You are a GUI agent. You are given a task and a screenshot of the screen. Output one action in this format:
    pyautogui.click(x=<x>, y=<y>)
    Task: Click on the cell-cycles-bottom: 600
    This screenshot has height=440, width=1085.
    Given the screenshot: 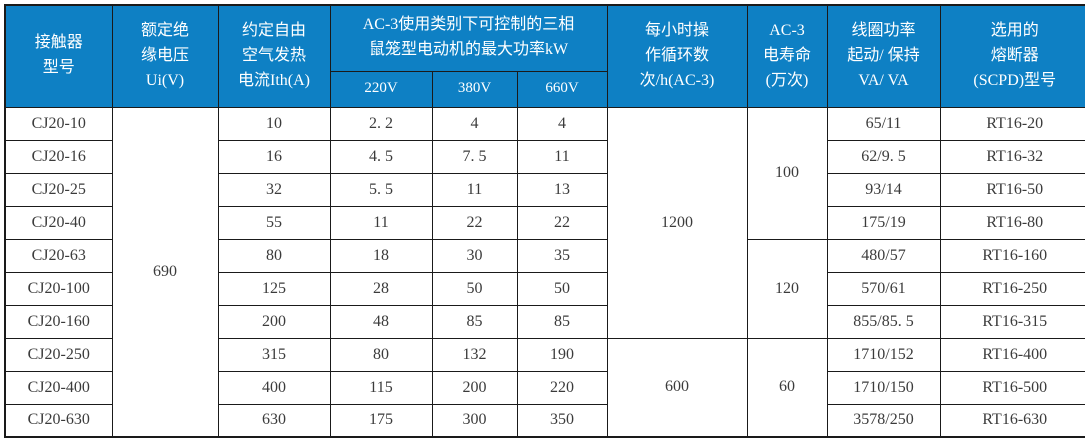 What is the action you would take?
    pyautogui.click(x=677, y=387)
    